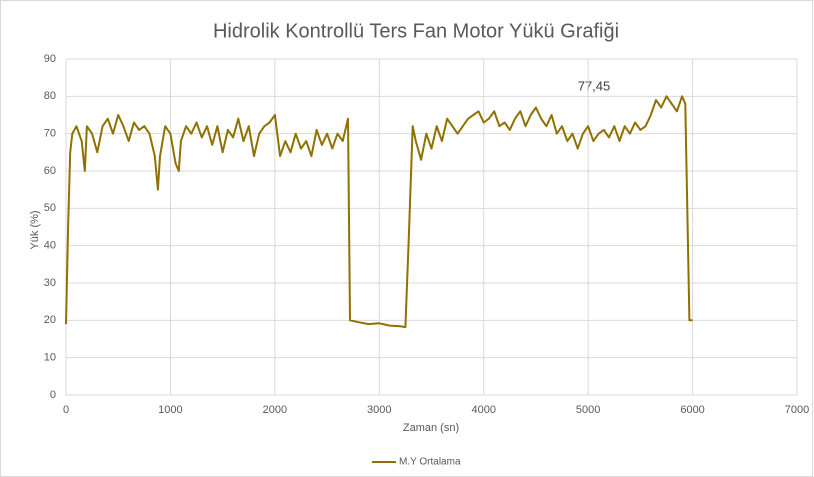 The image size is (814, 477). I want to click on x-tick-label: 3000, so click(379, 410).